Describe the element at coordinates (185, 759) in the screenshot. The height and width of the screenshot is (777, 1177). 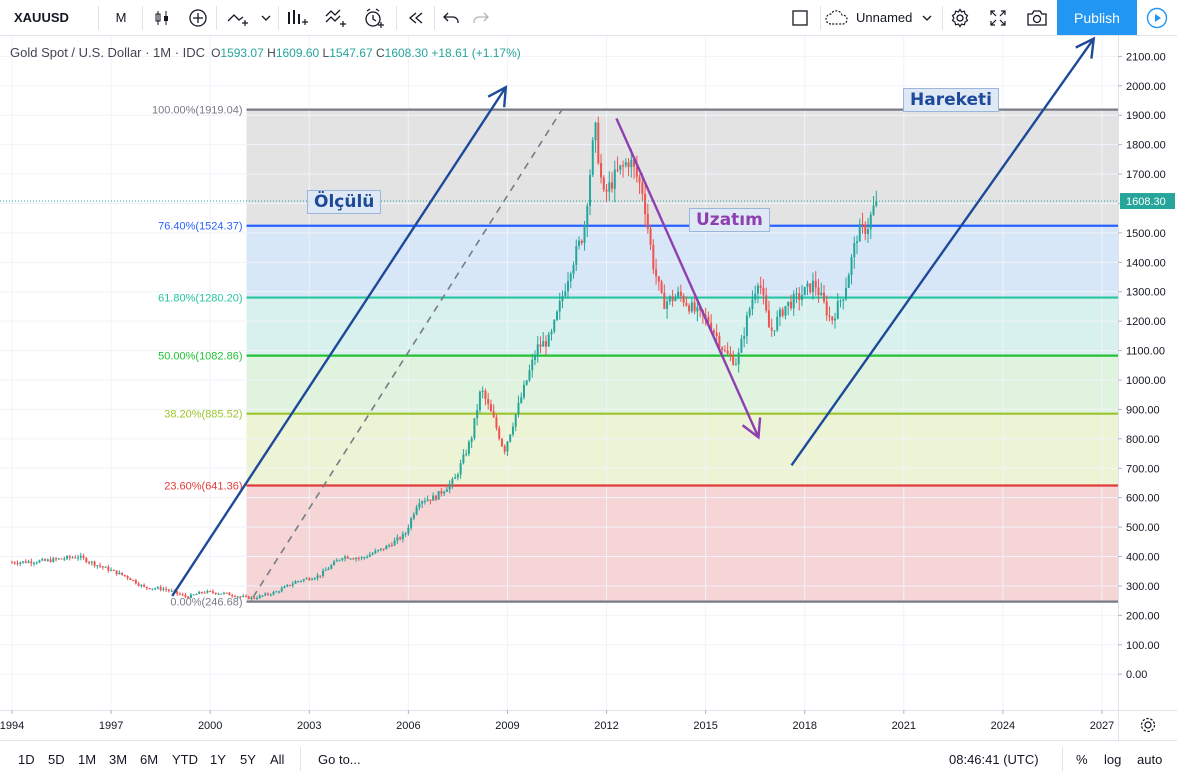
I see `range-ytd: YTD` at that location.